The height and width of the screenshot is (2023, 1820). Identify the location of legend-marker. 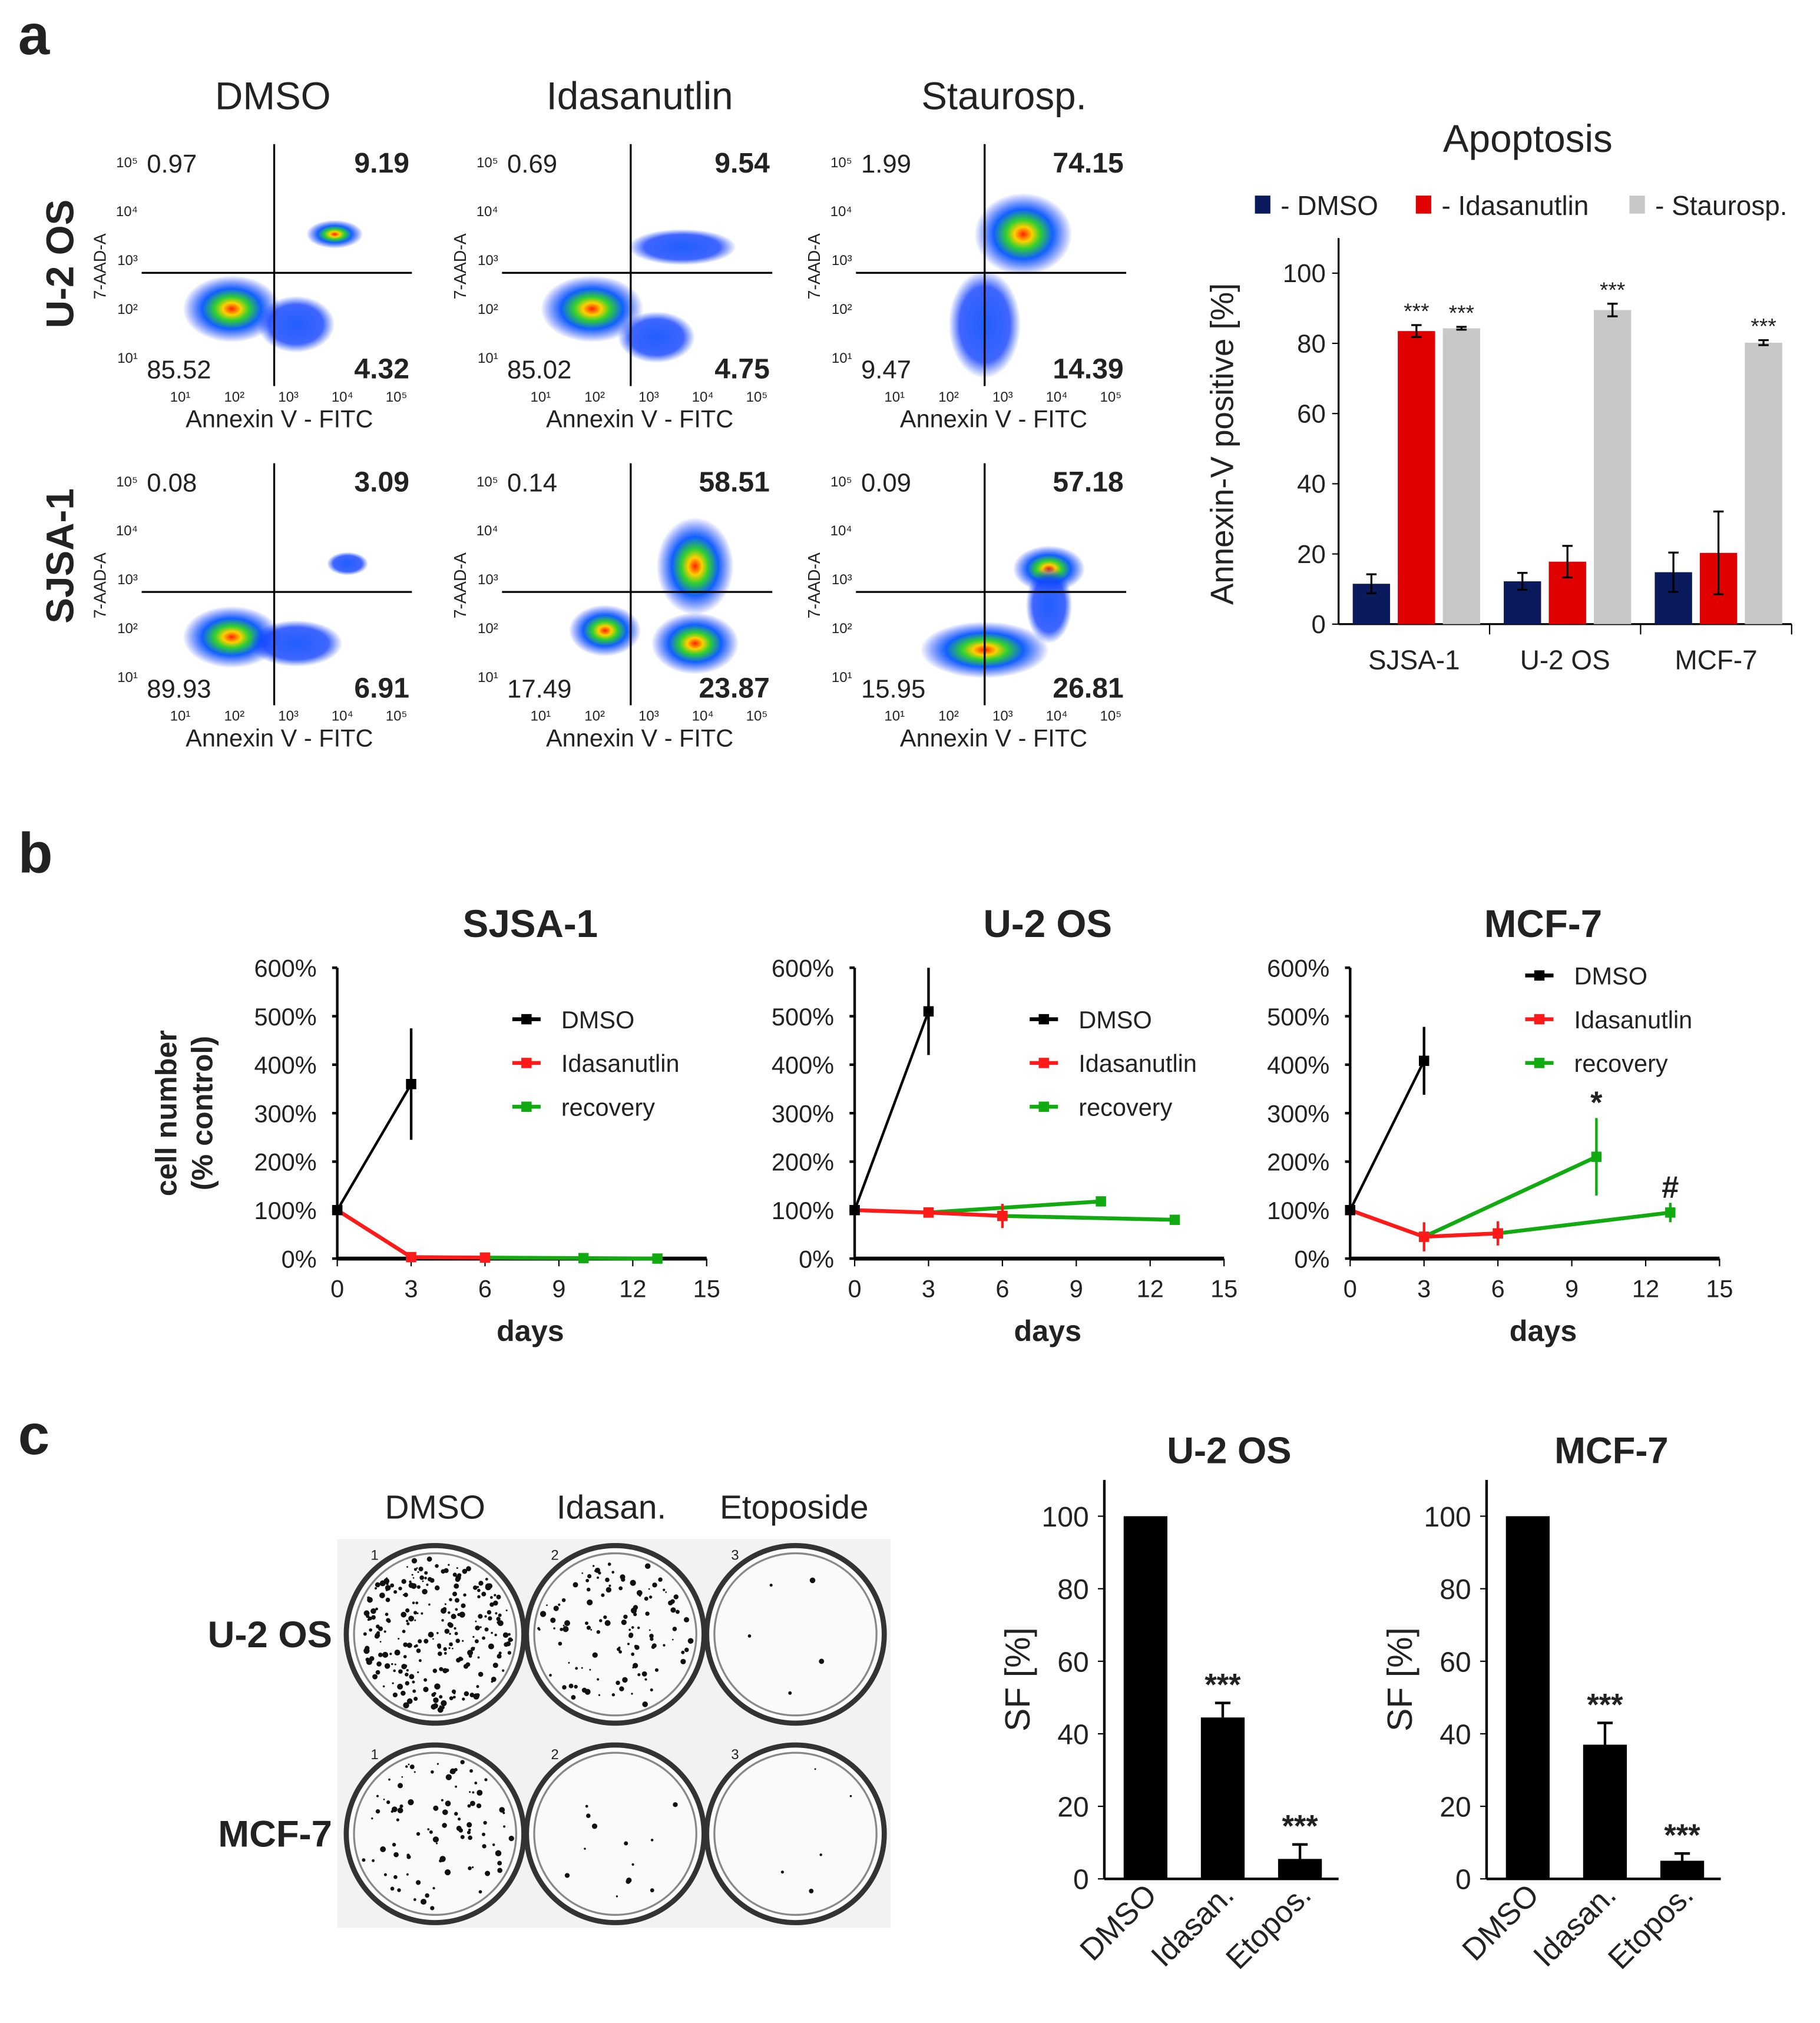
(526, 1019).